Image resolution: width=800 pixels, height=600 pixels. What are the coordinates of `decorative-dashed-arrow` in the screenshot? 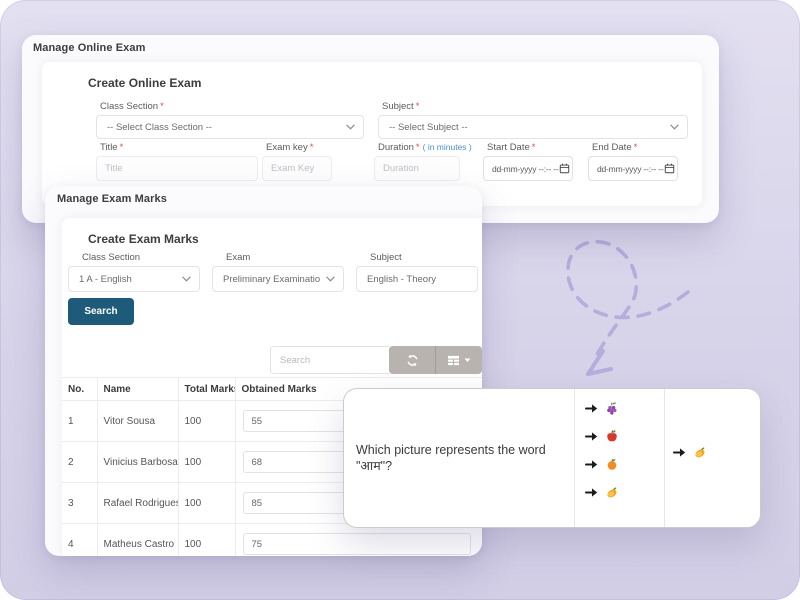 It's located at (628, 307).